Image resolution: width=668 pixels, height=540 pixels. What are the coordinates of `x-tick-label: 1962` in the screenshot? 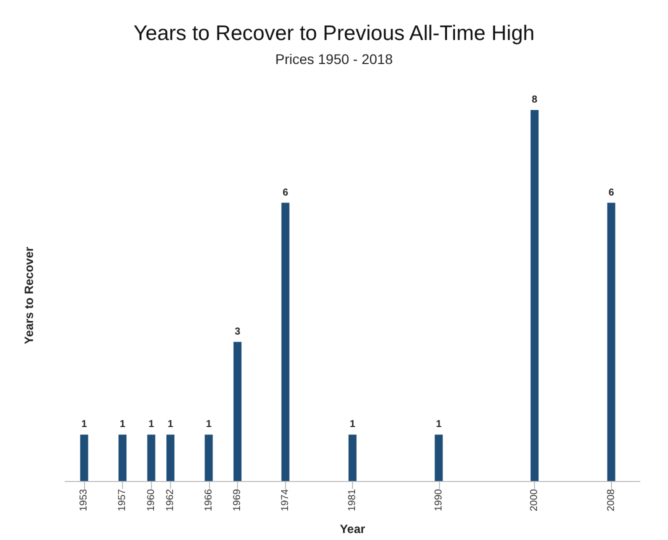 It's located at (170, 500).